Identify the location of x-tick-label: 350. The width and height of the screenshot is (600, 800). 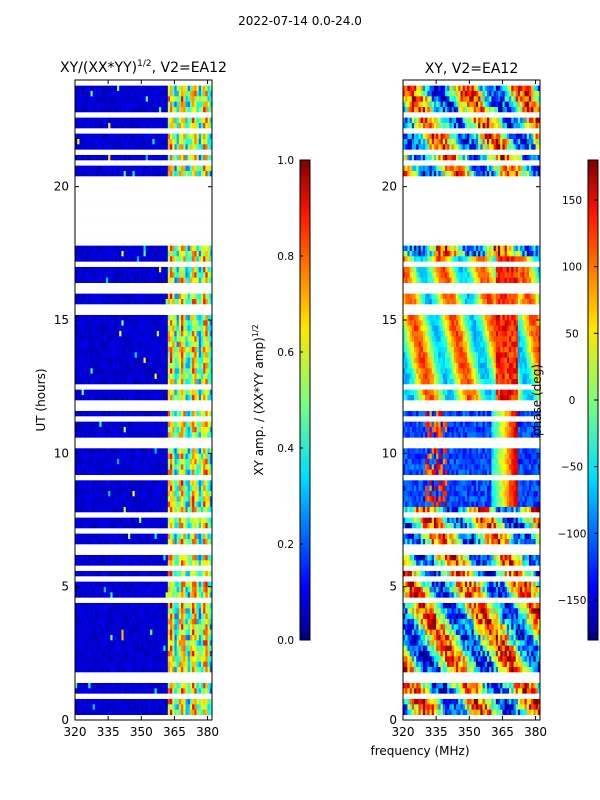
(141, 732).